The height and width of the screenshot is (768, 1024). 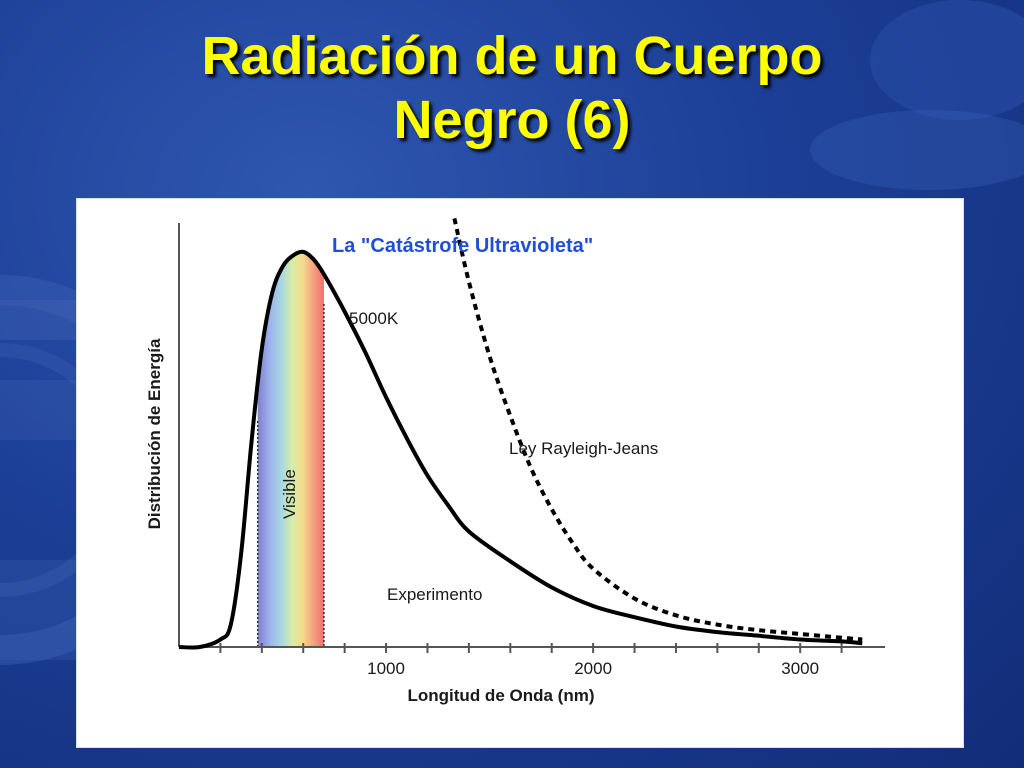 I want to click on slide-title-line1: Radiación de un Cuerpo, so click(x=512, y=56).